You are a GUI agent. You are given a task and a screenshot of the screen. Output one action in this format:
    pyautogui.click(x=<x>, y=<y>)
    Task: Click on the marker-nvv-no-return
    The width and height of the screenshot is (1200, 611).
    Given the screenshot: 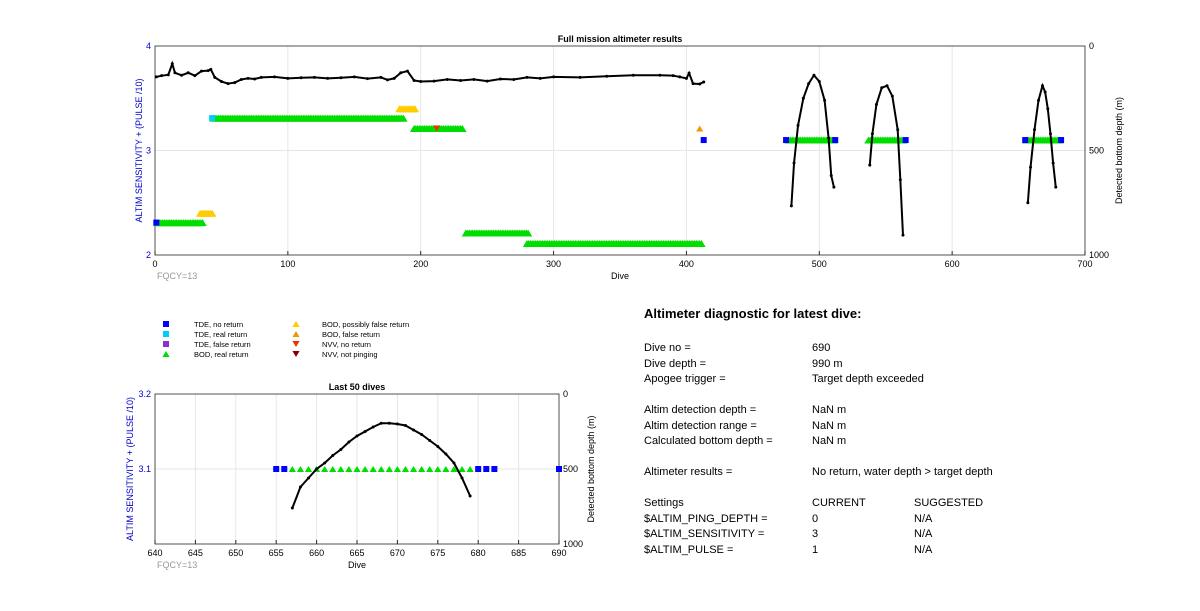 What is the action you would take?
    pyautogui.click(x=296, y=344)
    